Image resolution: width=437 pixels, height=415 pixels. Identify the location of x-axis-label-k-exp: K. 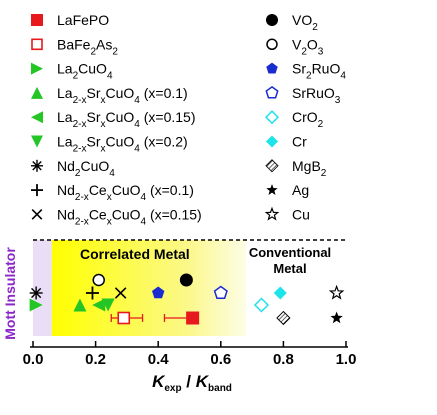
(159, 381).